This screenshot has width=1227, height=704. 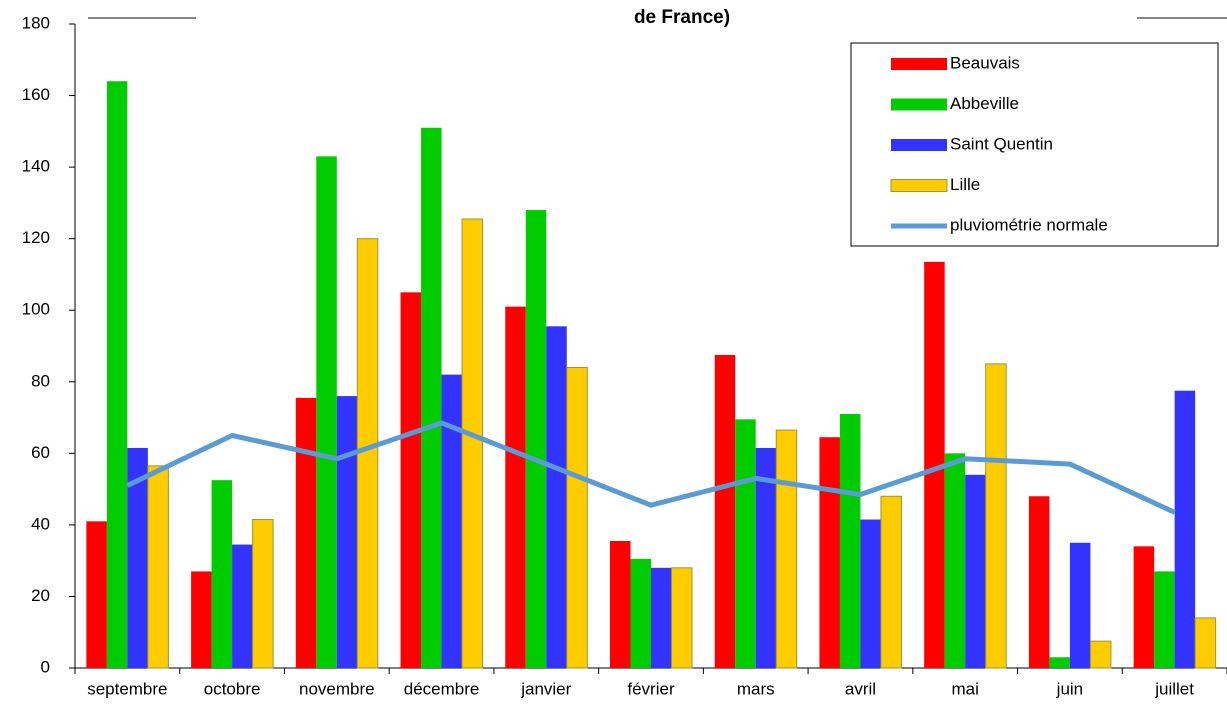 What do you see at coordinates (985, 62) in the screenshot?
I see `legend-label: Beauvais` at bounding box center [985, 62].